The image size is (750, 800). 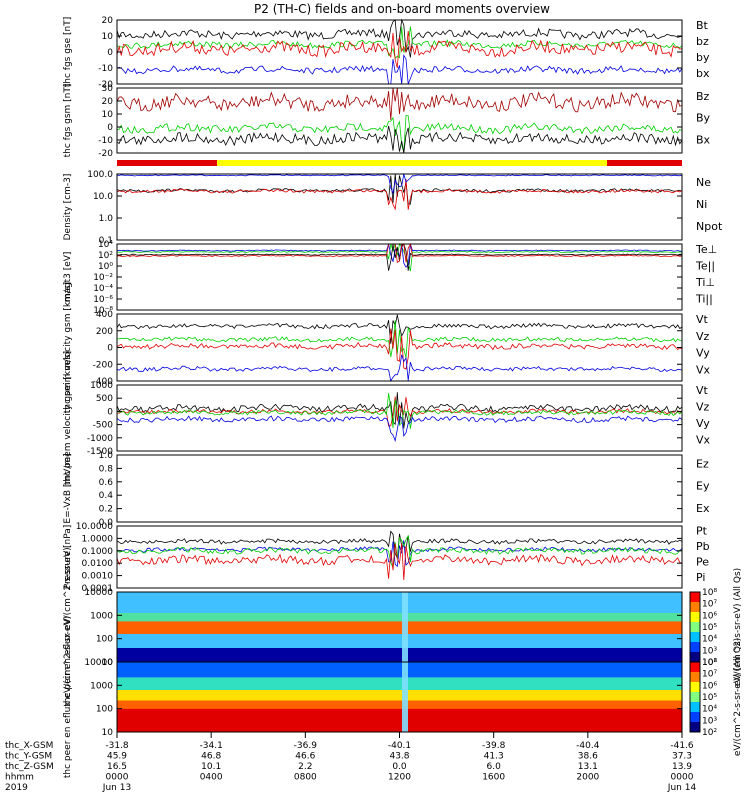 What do you see at coordinates (494, 757) in the screenshot?
I see `x-tick-label: 41.3` at bounding box center [494, 757].